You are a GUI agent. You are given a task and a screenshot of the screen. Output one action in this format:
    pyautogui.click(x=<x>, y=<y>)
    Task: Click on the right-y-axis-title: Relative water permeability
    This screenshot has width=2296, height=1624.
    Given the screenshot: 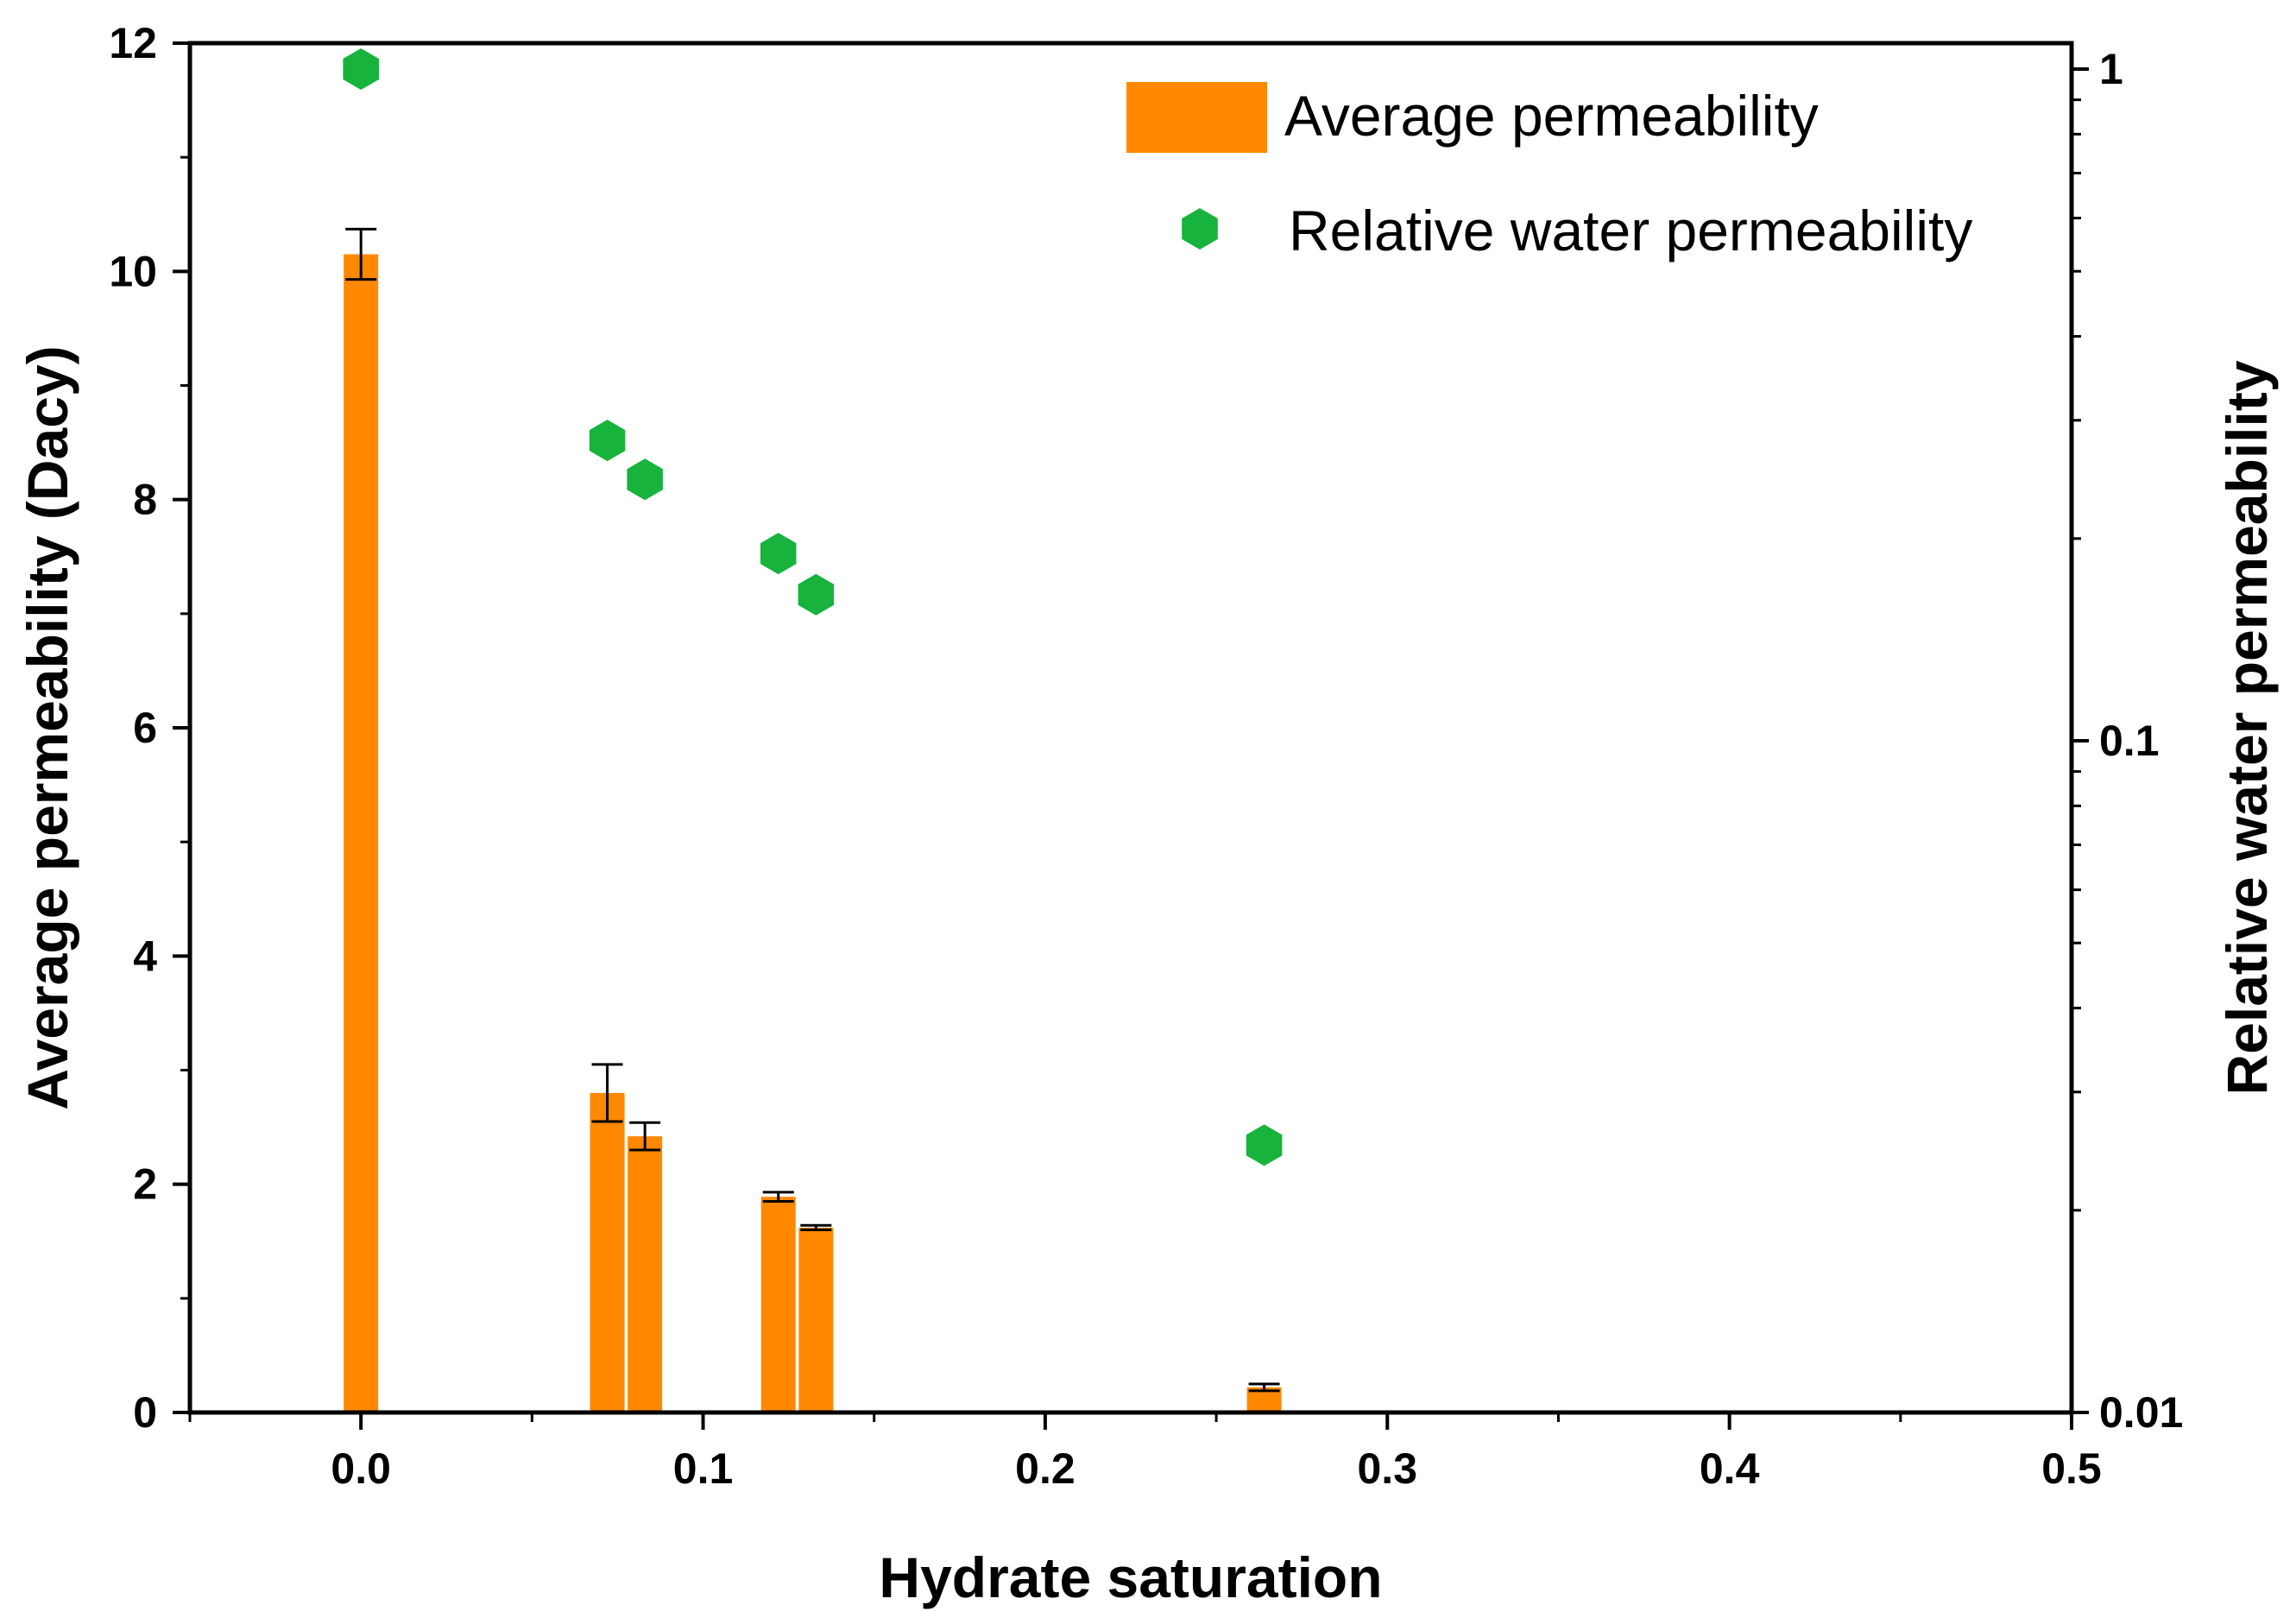 What is the action you would take?
    pyautogui.click(x=2247, y=727)
    